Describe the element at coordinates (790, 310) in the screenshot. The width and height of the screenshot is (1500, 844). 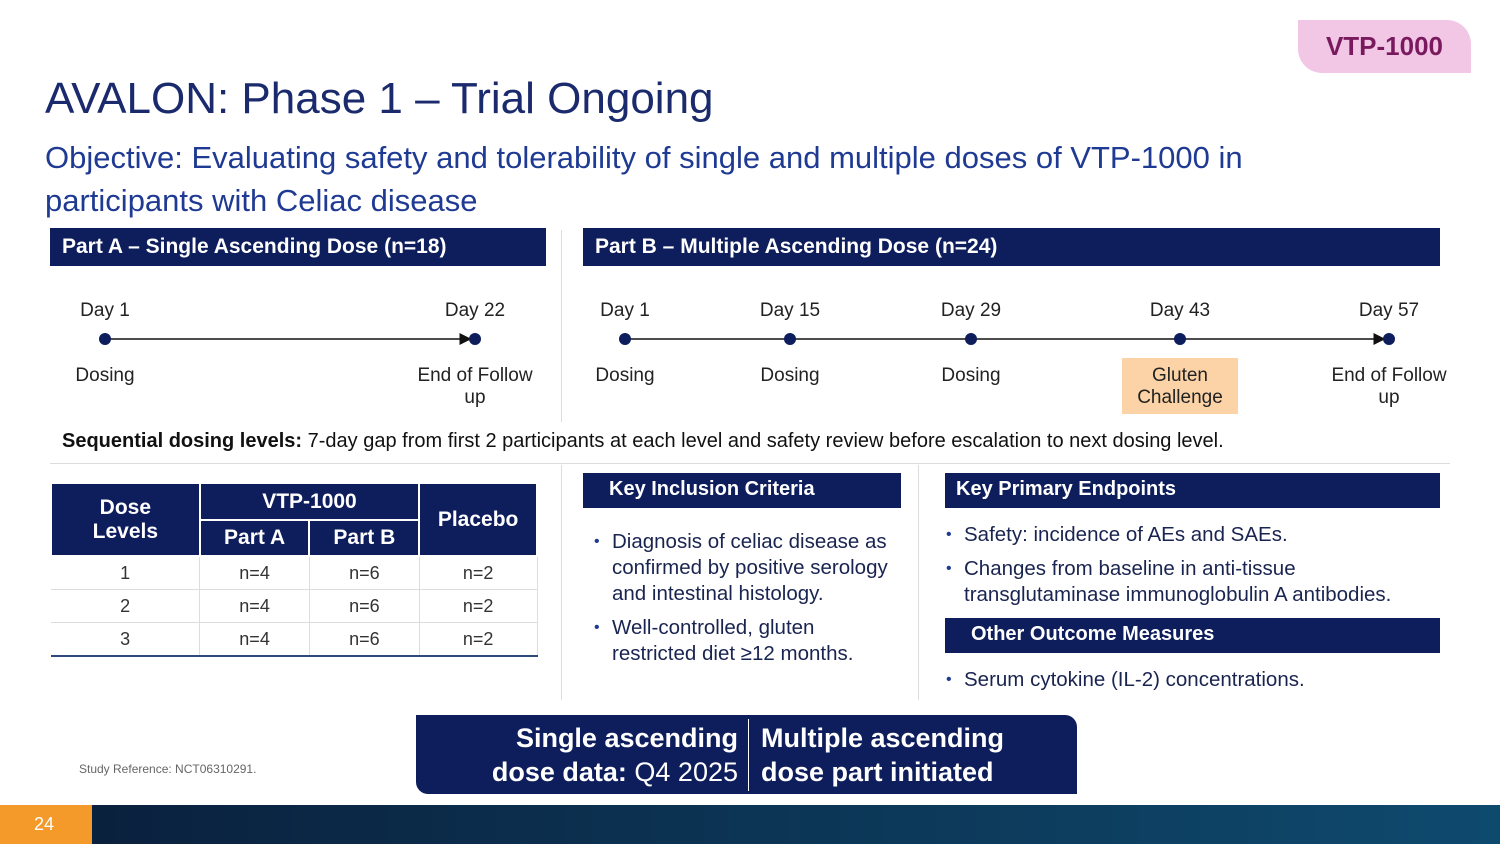
I see `day-label: Day 15` at that location.